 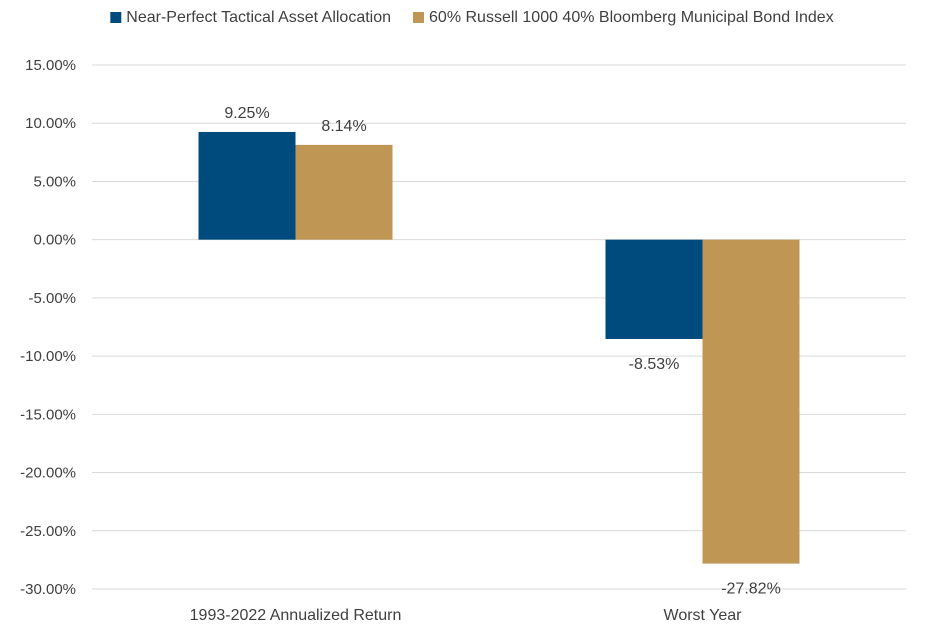 I want to click on y-tick-label: -15.00%, so click(x=48, y=414).